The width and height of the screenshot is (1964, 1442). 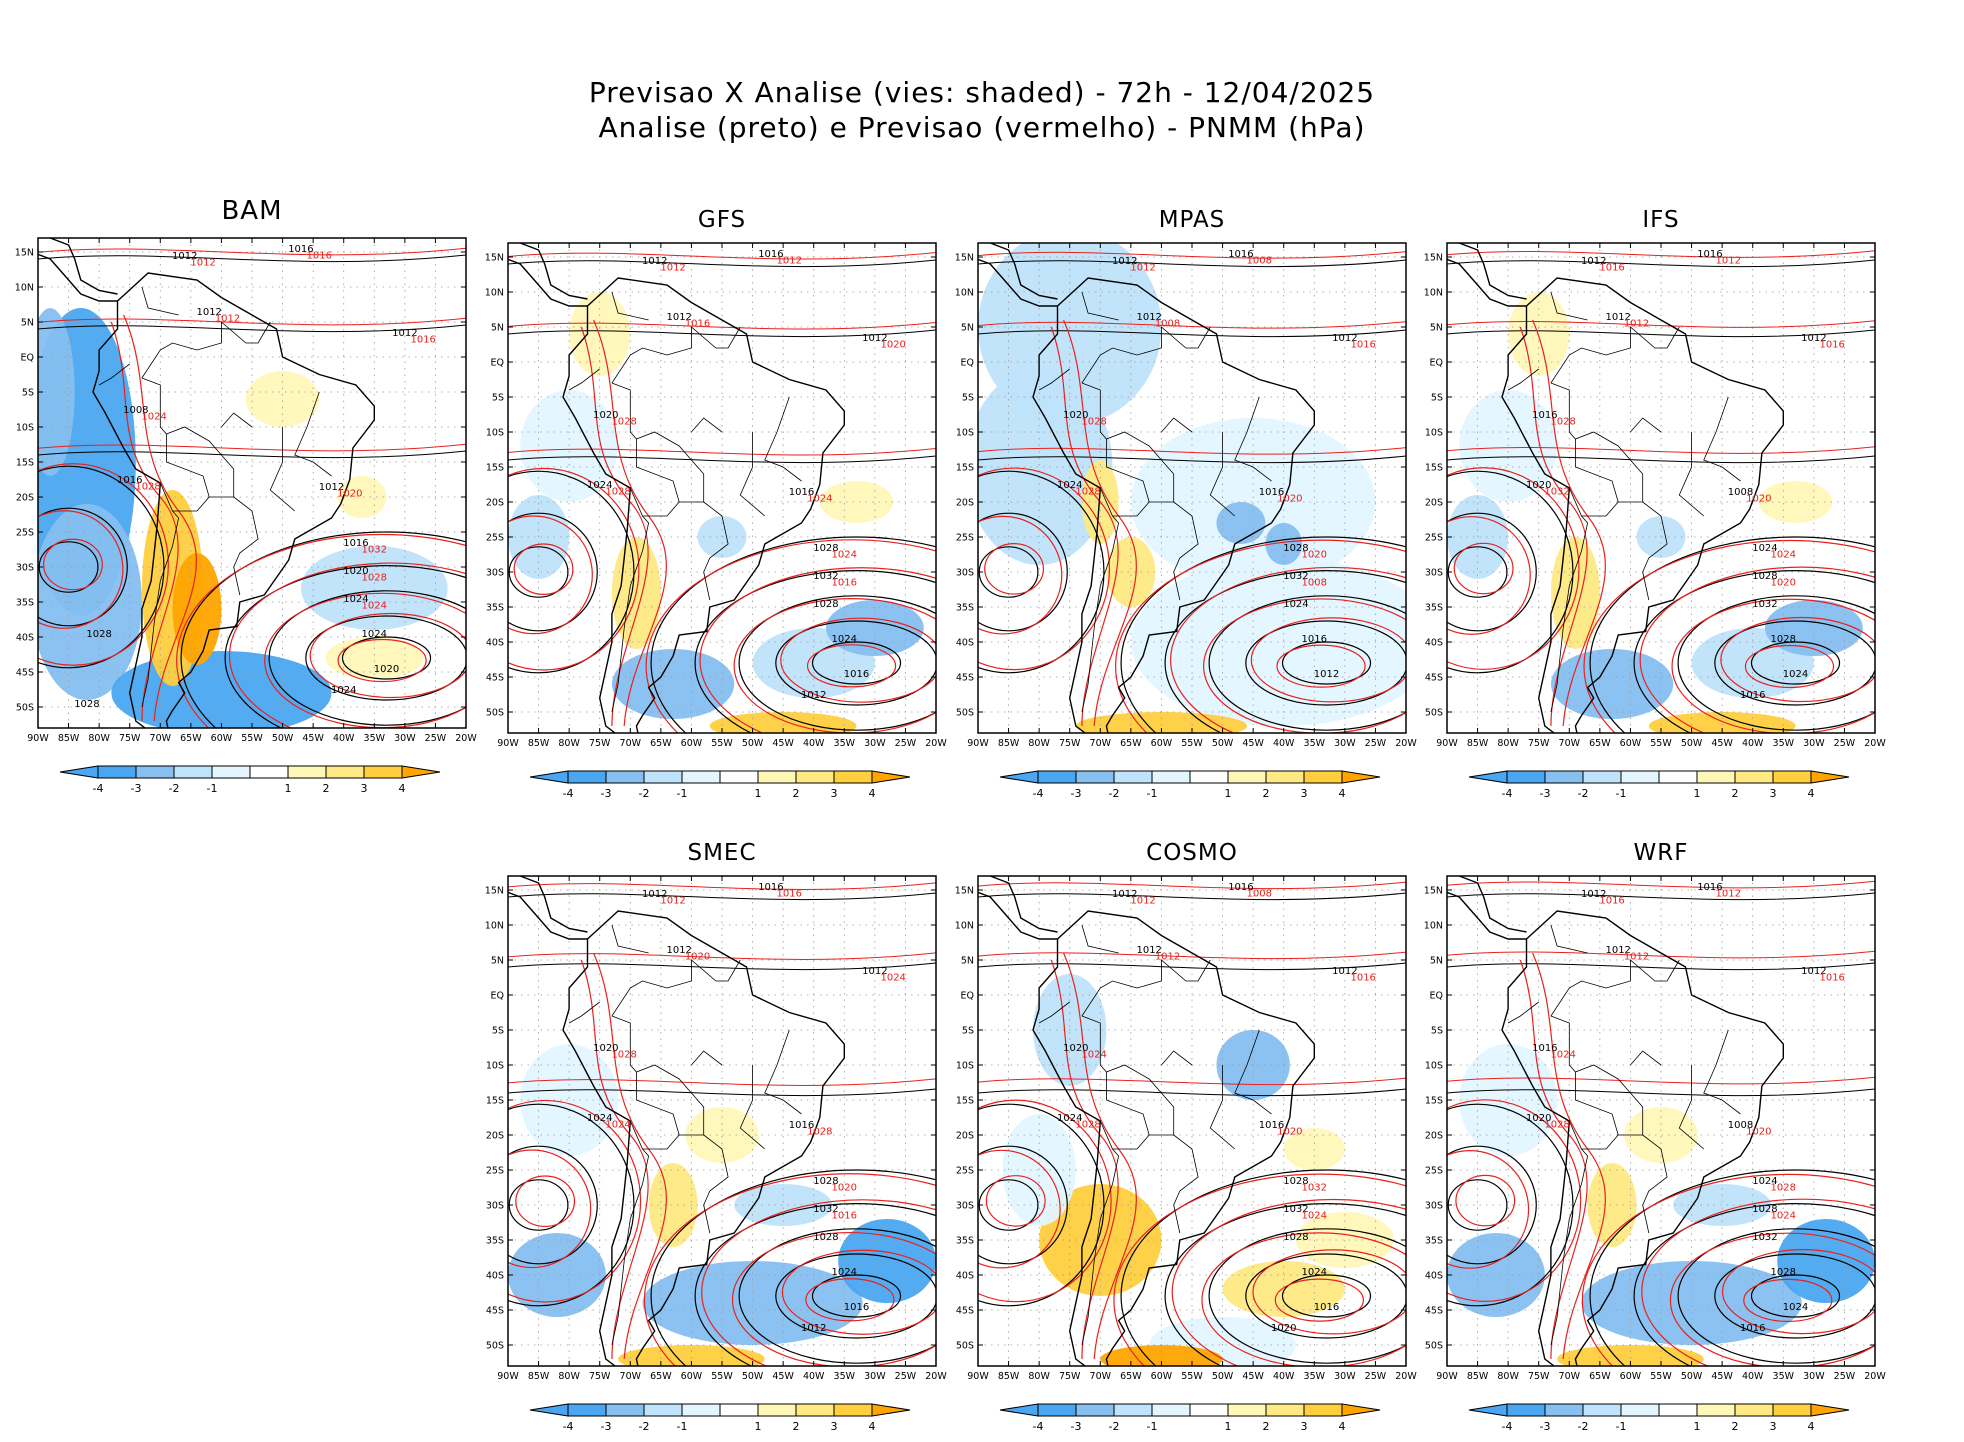 What do you see at coordinates (1326, 1307) in the screenshot?
I see `analysis-contour-label: 1016` at bounding box center [1326, 1307].